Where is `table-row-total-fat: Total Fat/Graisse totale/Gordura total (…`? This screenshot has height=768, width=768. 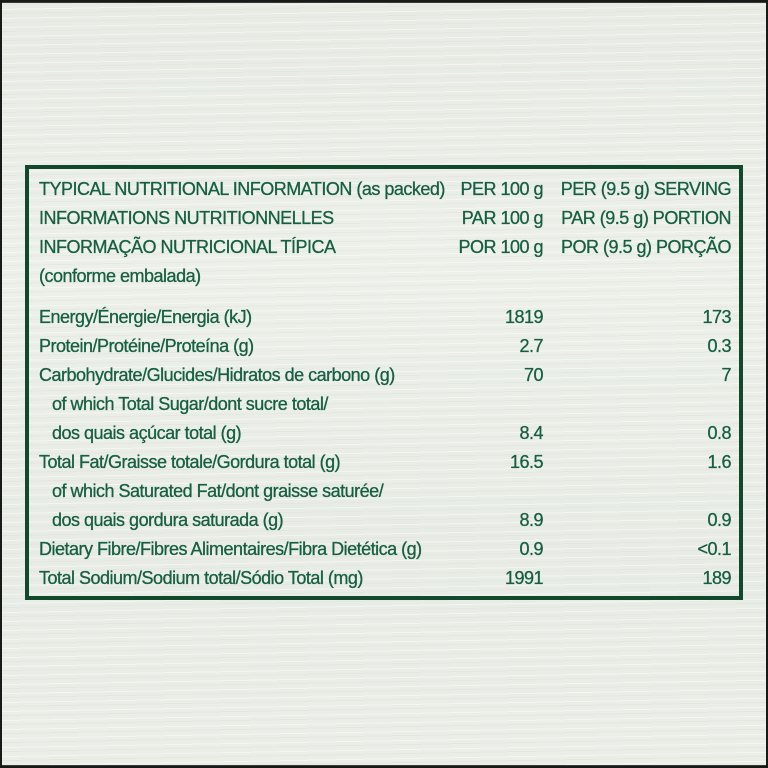
table-row-total-fat: Total Fat/Graisse totale/Gordura total (… is located at coordinates (385, 462).